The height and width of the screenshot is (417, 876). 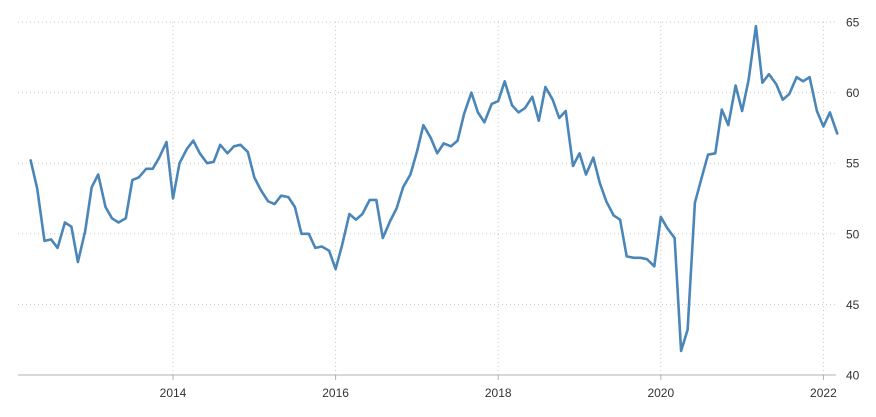 What do you see at coordinates (853, 93) in the screenshot?
I see `y-tick-label: 60` at bounding box center [853, 93].